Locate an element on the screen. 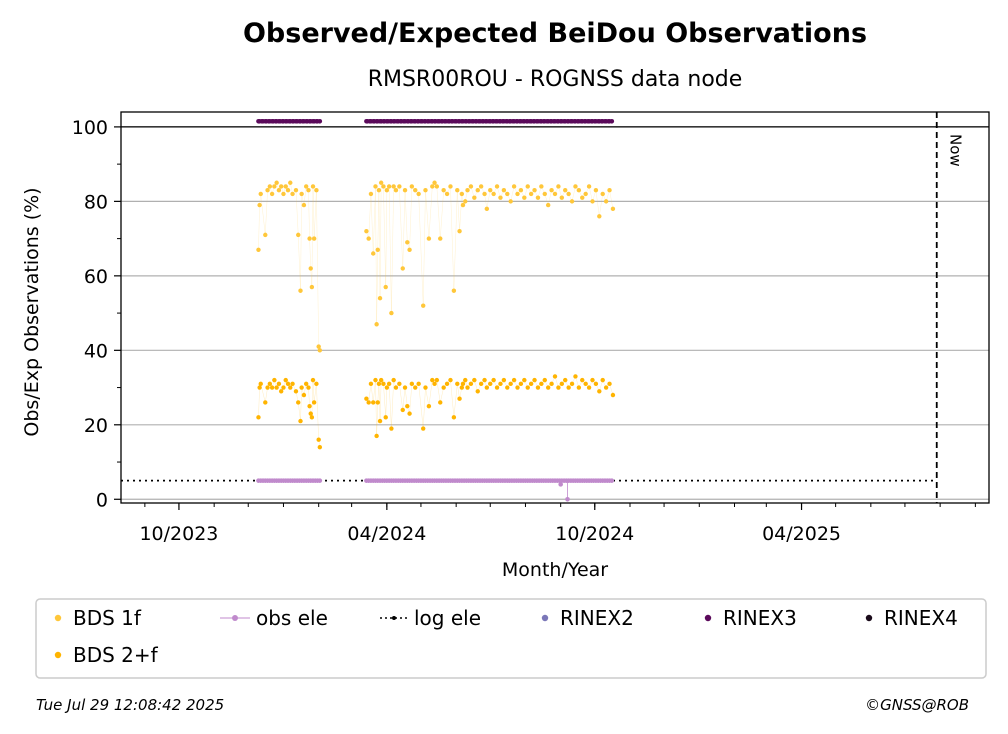 The width and height of the screenshot is (1008, 734). legend-item: log ele is located at coordinates (430, 618).